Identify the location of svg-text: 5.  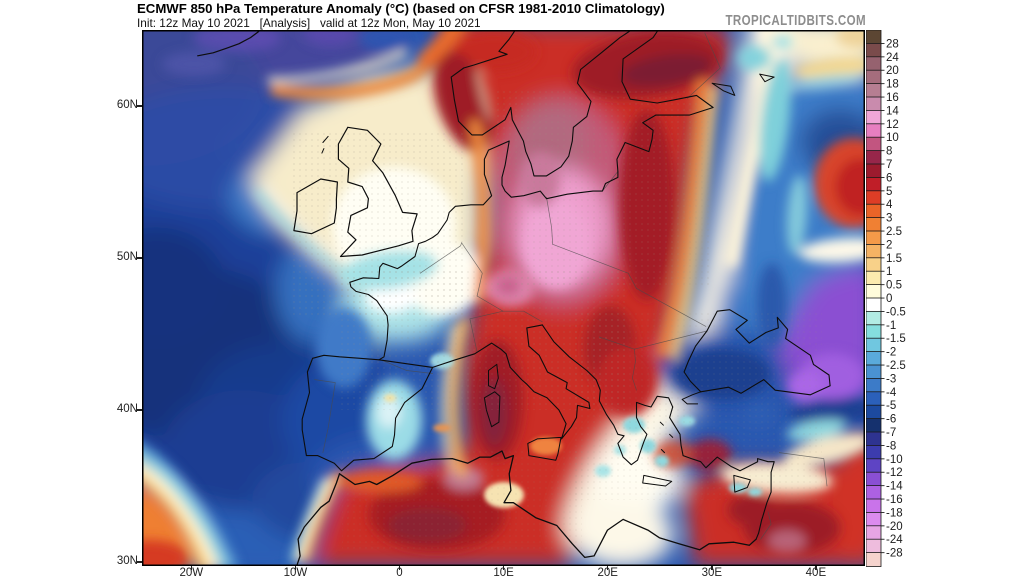
(889, 192).